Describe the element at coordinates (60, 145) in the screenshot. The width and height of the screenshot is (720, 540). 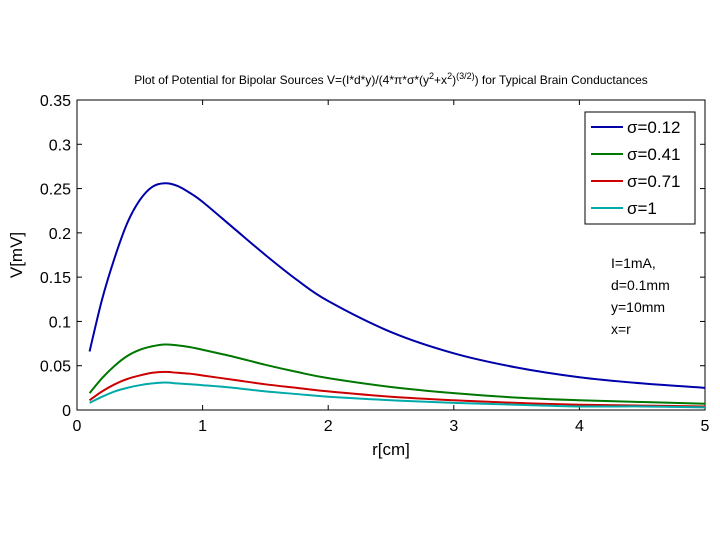
I see `y-tick-label: 0.3` at that location.